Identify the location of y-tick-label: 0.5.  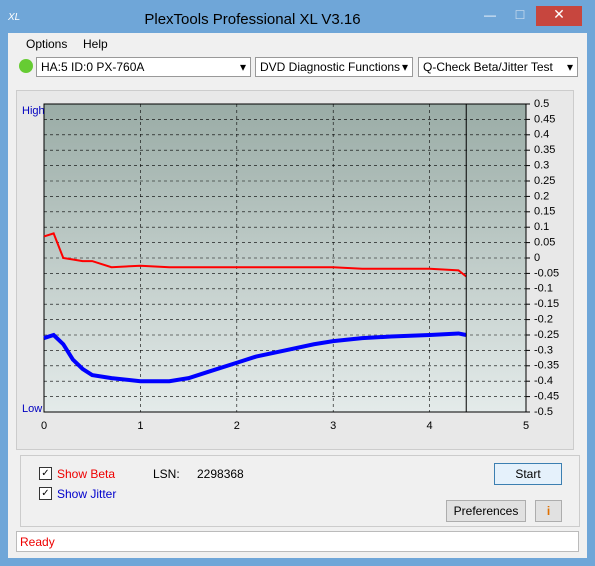
(541, 104).